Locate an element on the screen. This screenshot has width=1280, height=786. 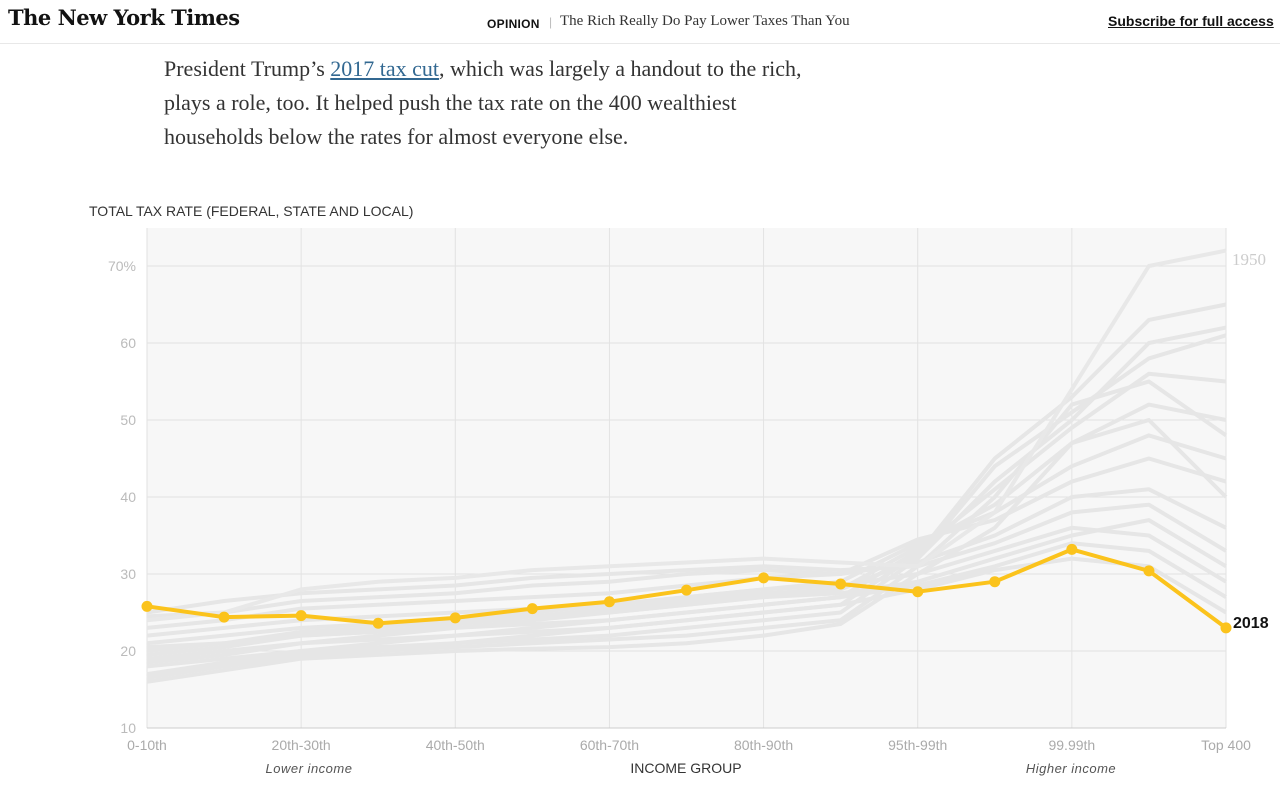
paragraph-text-start: President Trump’s is located at coordinates (247, 68).